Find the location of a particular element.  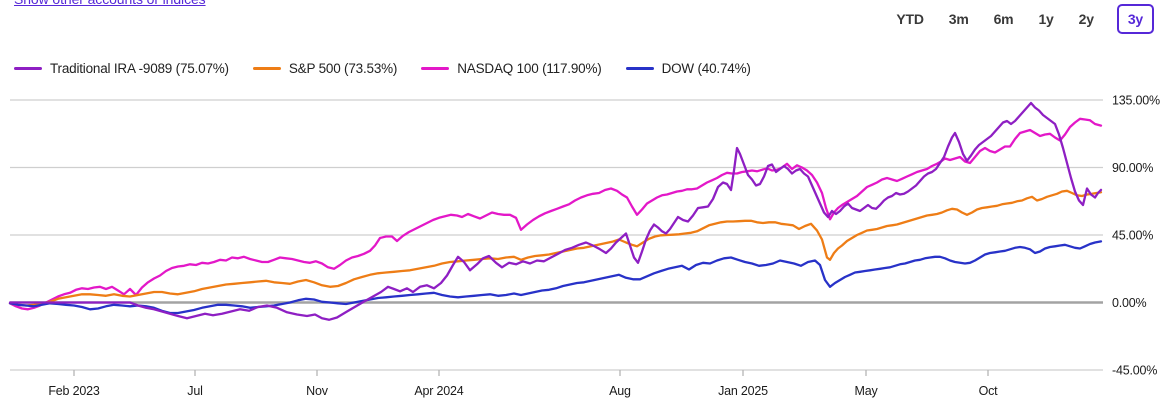

x-axis-label: Nov is located at coordinates (317, 391).